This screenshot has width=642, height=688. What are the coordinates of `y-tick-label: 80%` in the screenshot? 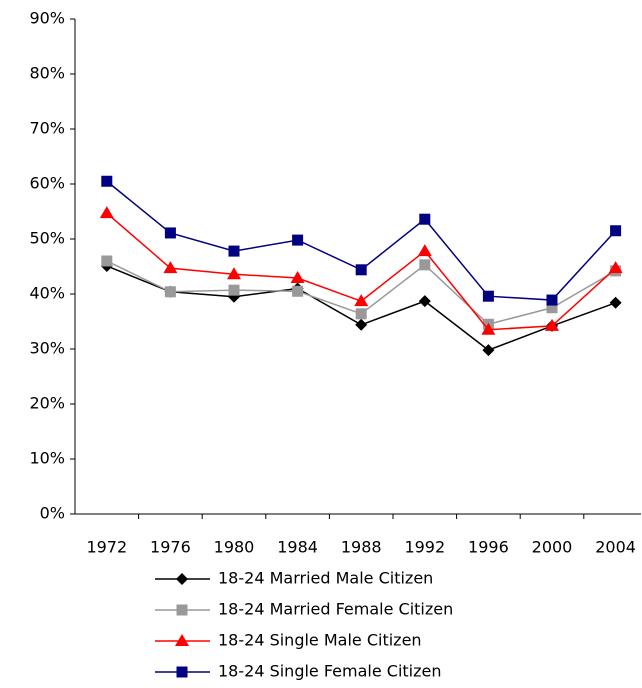 It's located at (47, 73).